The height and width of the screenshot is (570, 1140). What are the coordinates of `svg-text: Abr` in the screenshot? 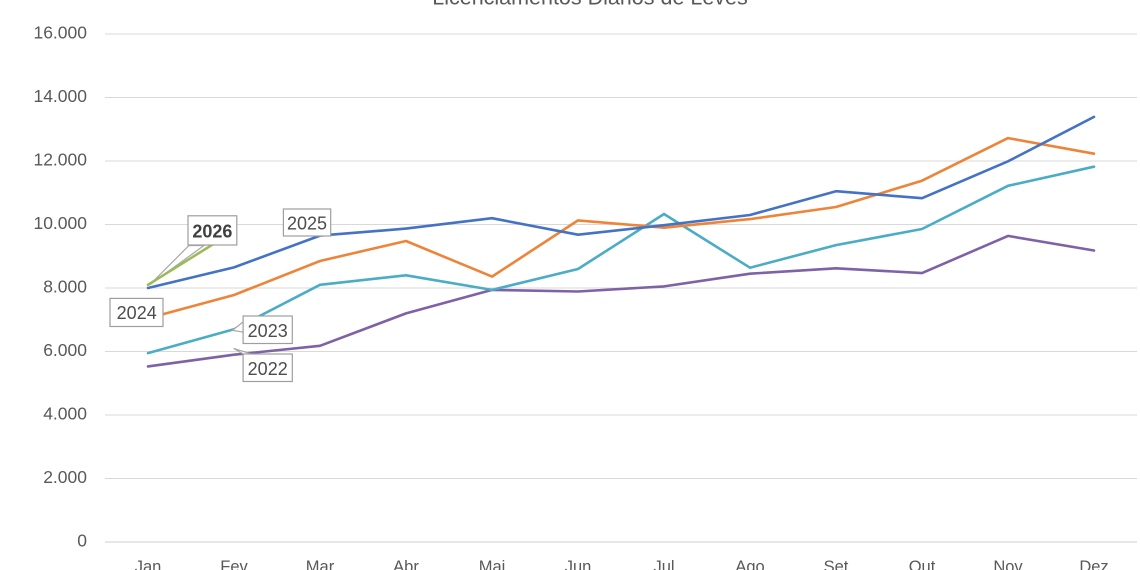 It's located at (406, 564).